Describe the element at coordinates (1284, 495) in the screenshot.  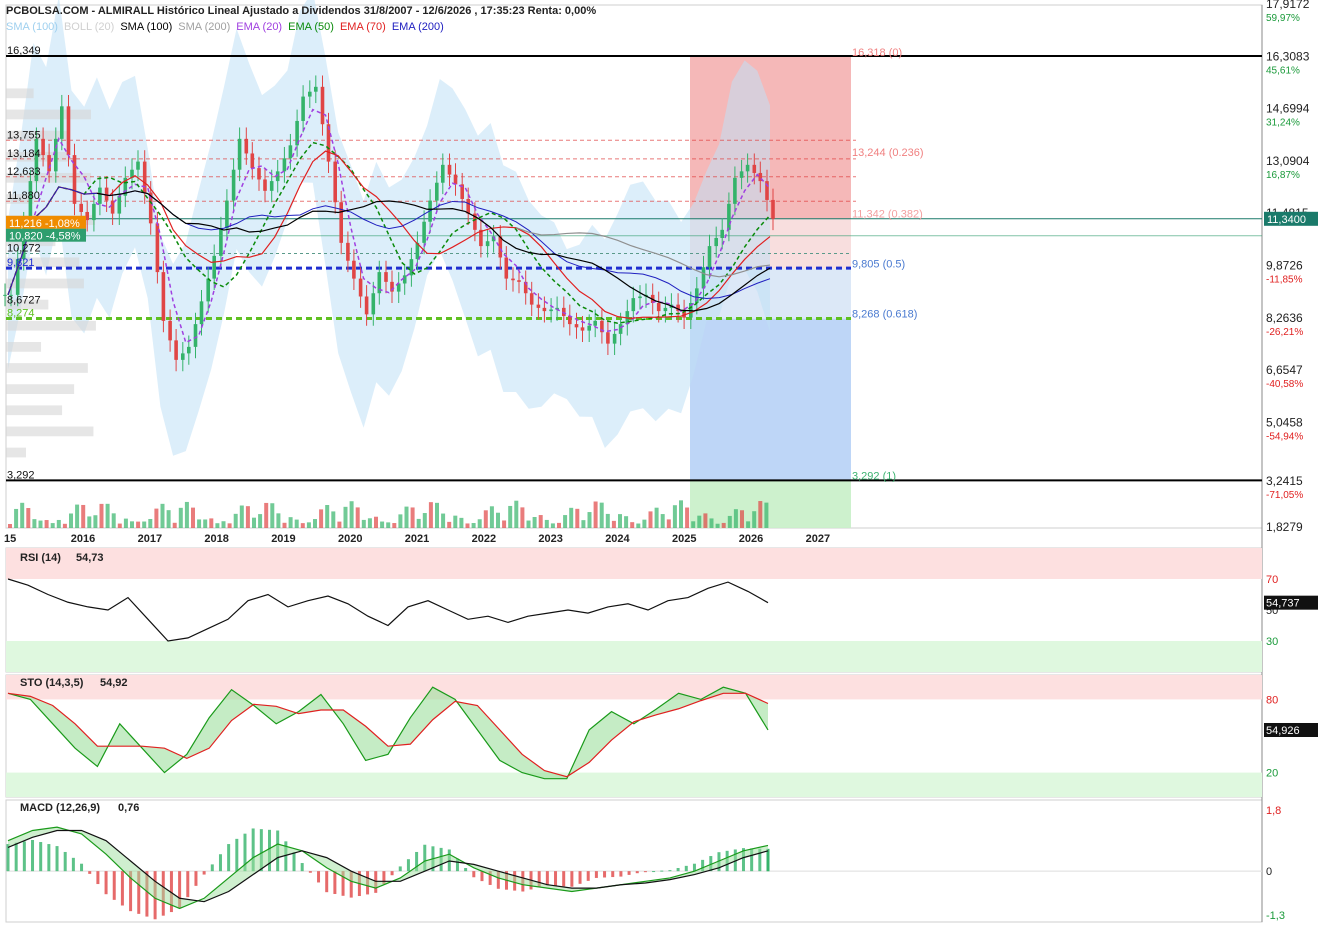
I see `price-axis-pct: -71,05%` at that location.